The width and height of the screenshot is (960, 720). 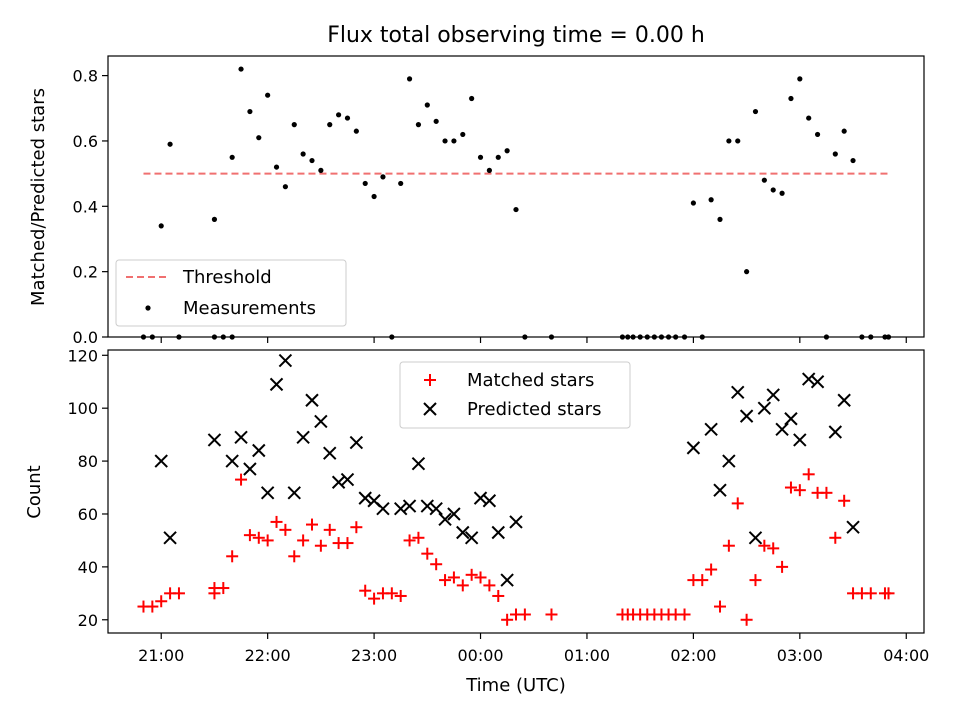 I want to click on measurements-legend-label: Measurements, so click(x=249, y=308).